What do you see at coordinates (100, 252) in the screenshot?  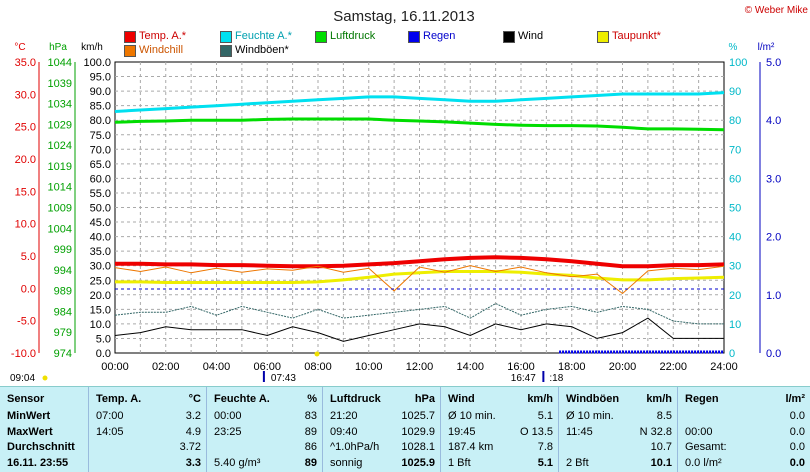 I see `axis-tick-wind: 35.0` at bounding box center [100, 252].